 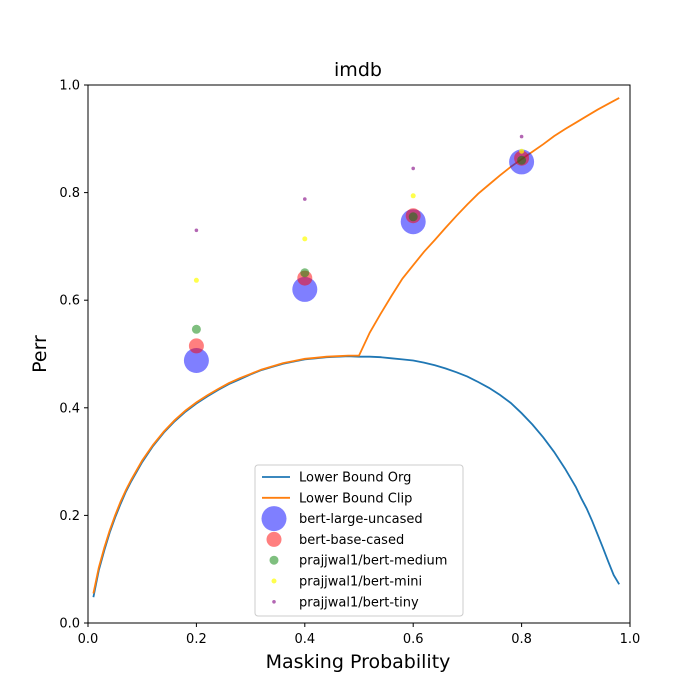 What do you see at coordinates (69, 193) in the screenshot?
I see `y-tick-label: 0.8` at bounding box center [69, 193].